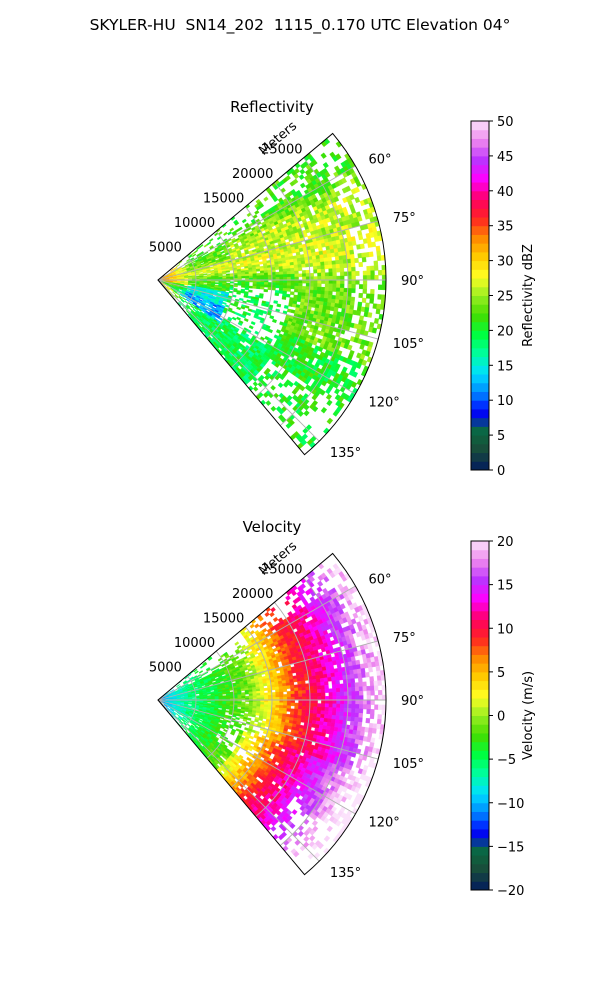 This screenshot has height=1000, width=600. Describe the element at coordinates (256, 337) in the screenshot. I see `azimuth-line` at that location.